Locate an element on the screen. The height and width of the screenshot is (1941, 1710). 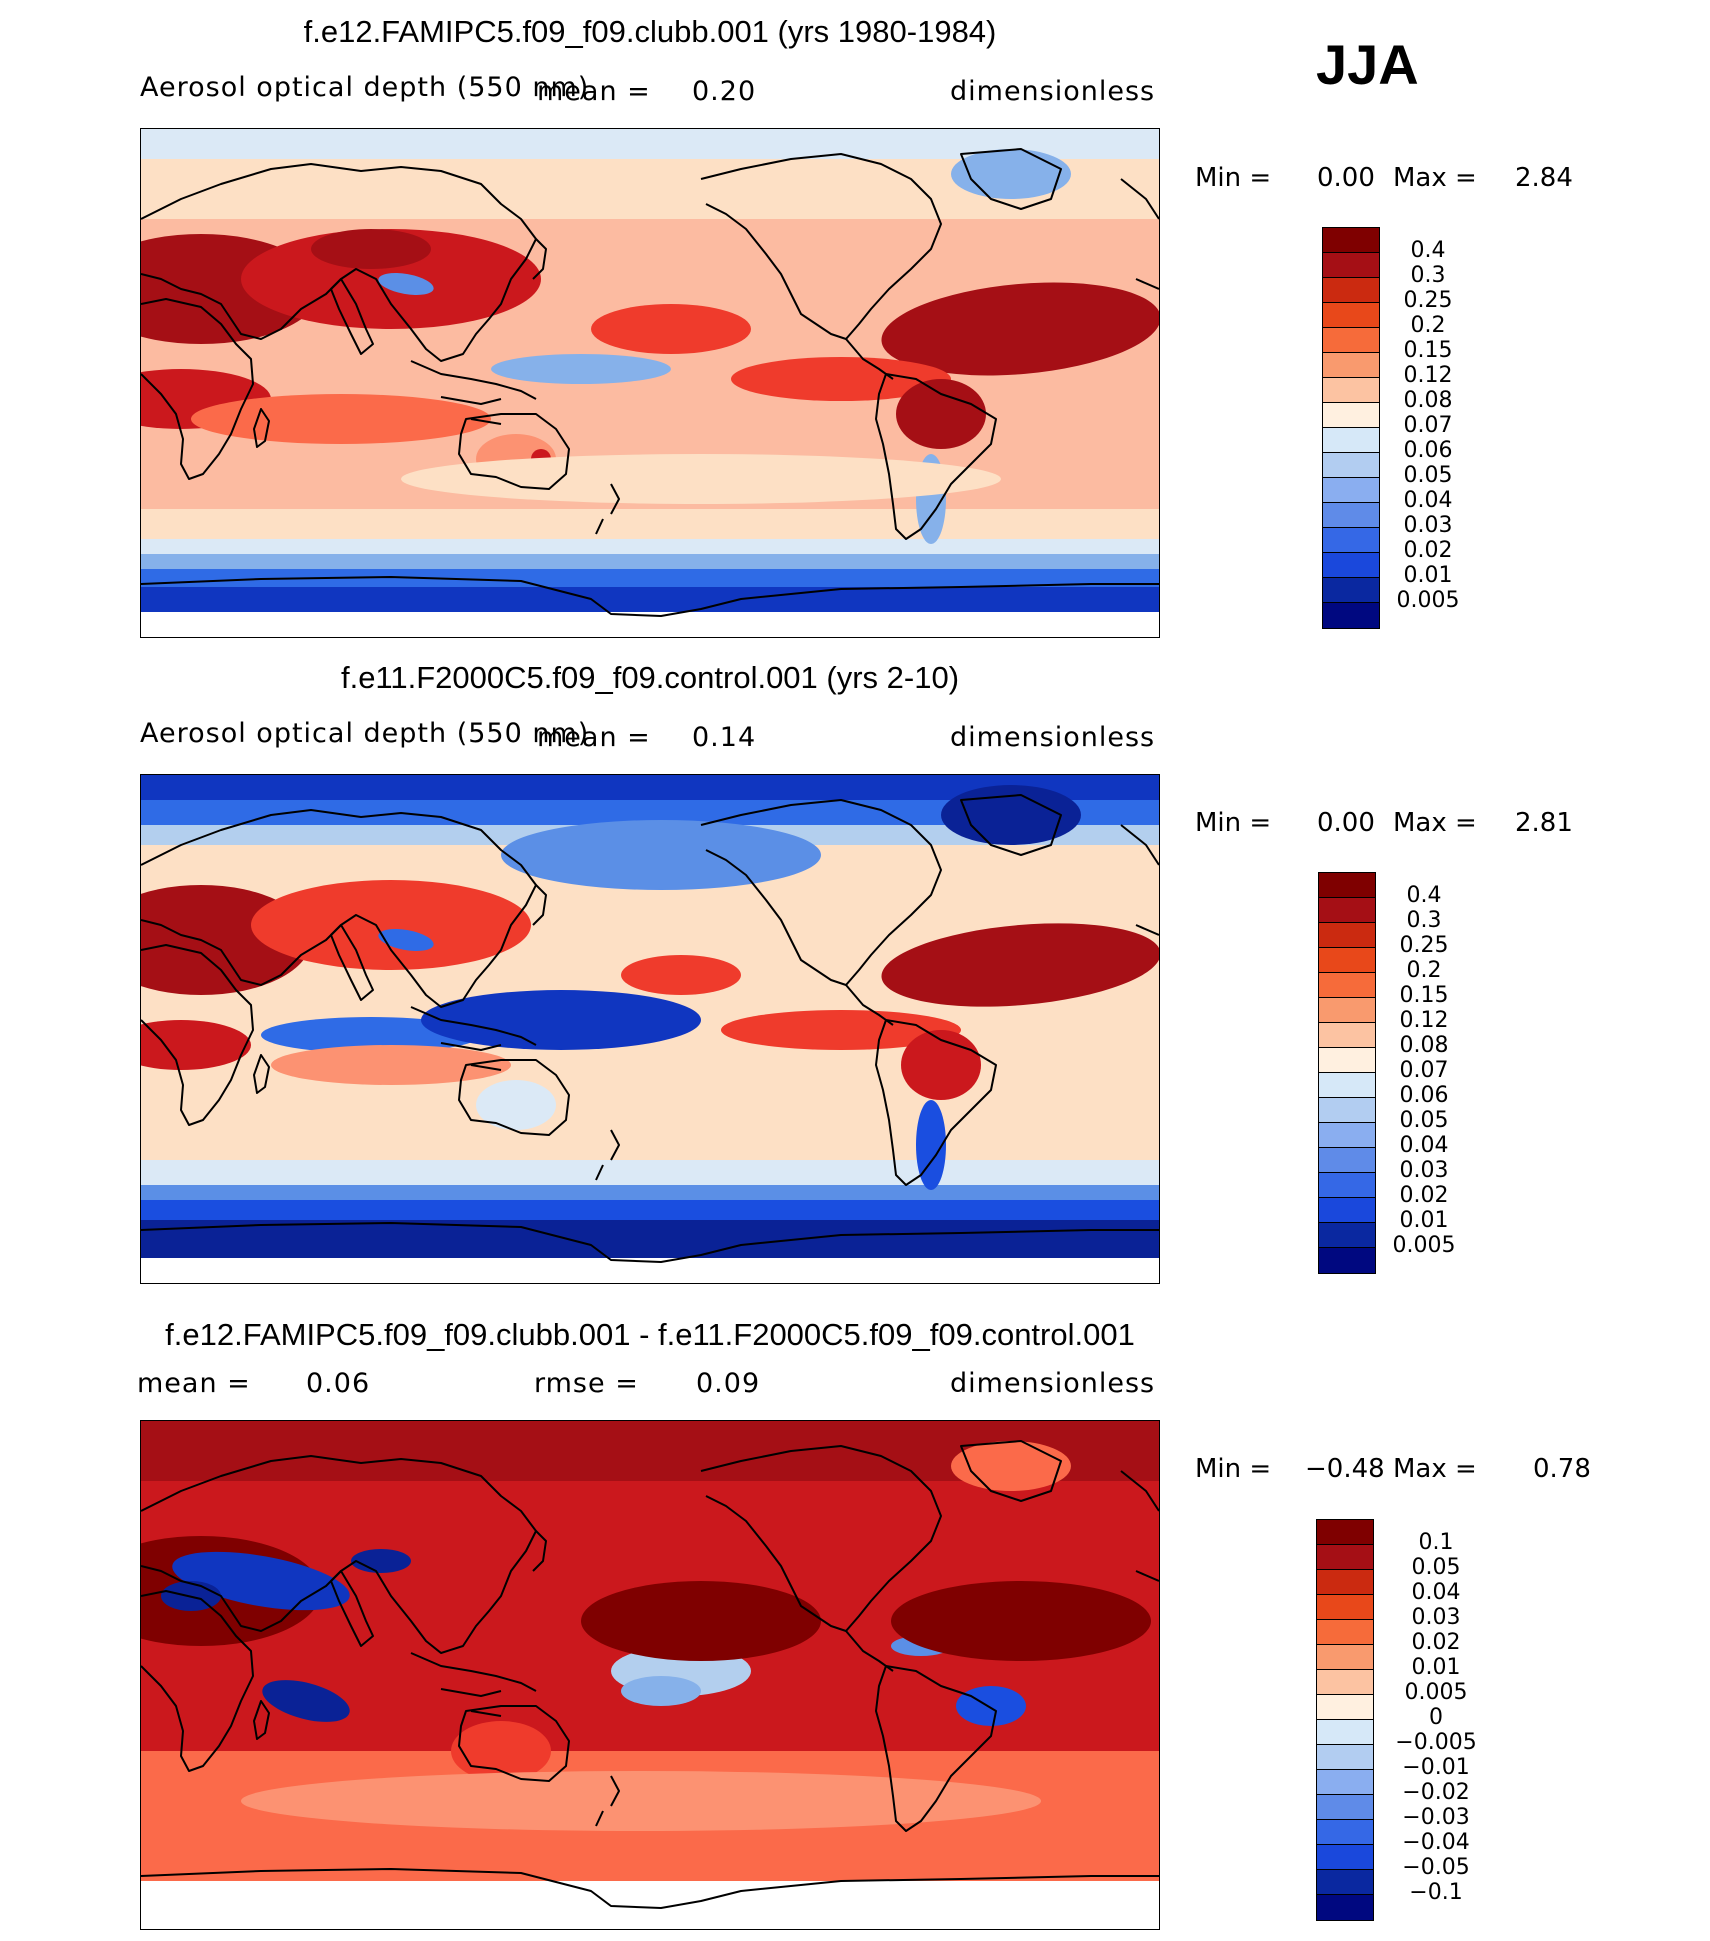
colorbar-level-label: 0.08 is located at coordinates (1424, 1045).